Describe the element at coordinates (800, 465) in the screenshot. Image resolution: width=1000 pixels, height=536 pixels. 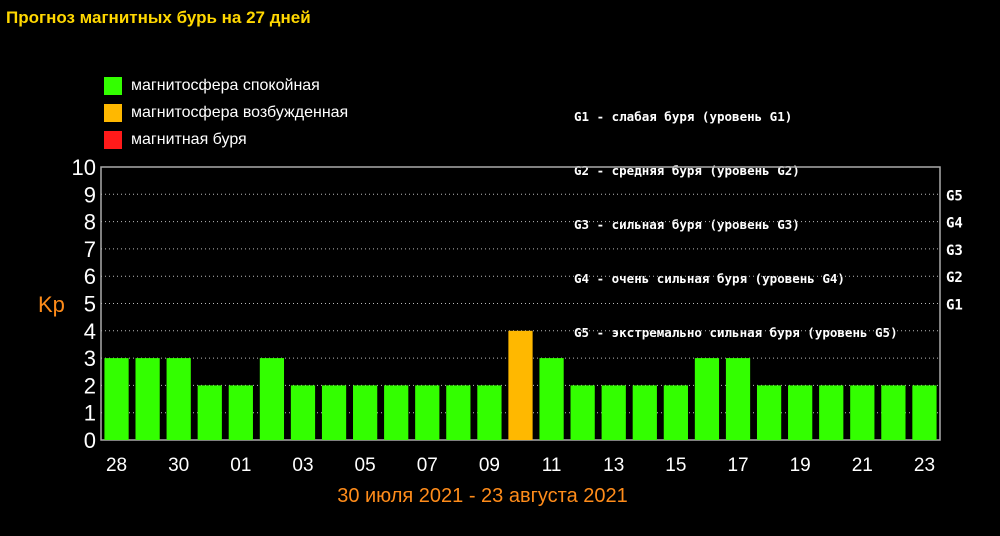
I see `x-tick-label: 19` at that location.